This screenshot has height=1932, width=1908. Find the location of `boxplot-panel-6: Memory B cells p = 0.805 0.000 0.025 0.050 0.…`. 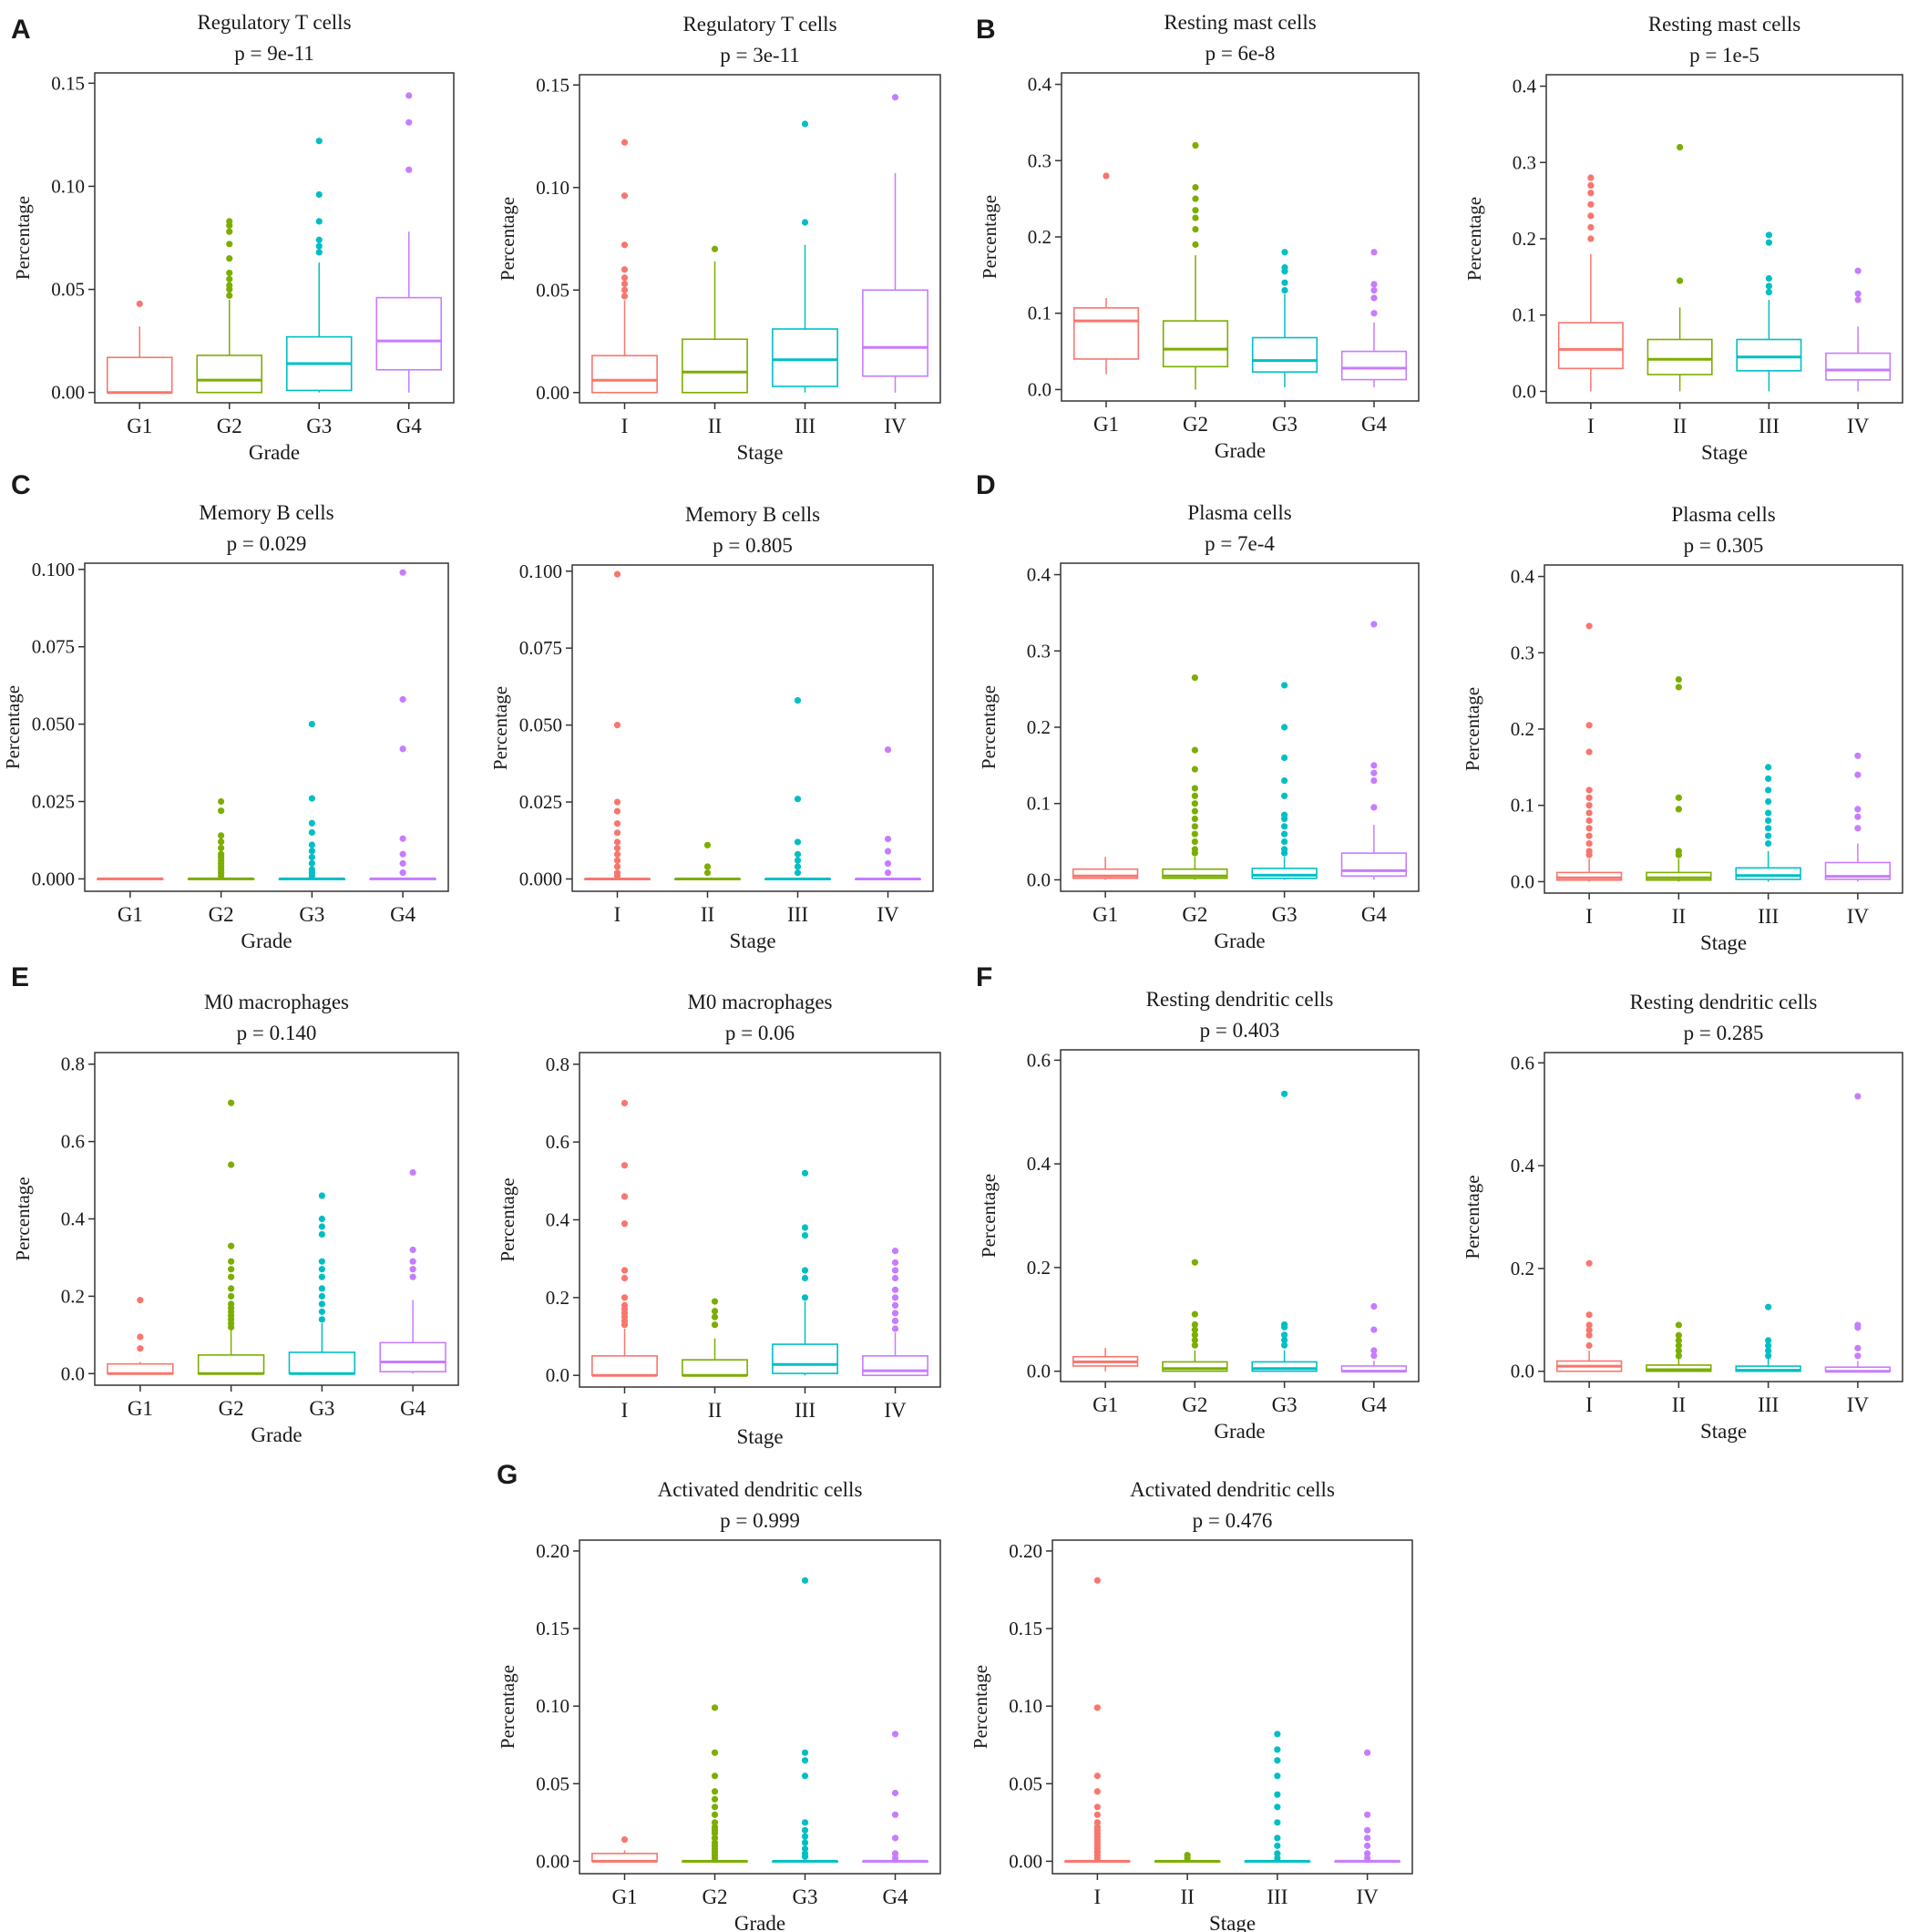

boxplot-panel-6: Memory B cells p = 0.805 0.000 0.025 0.050 0.… is located at coordinates (711, 727).